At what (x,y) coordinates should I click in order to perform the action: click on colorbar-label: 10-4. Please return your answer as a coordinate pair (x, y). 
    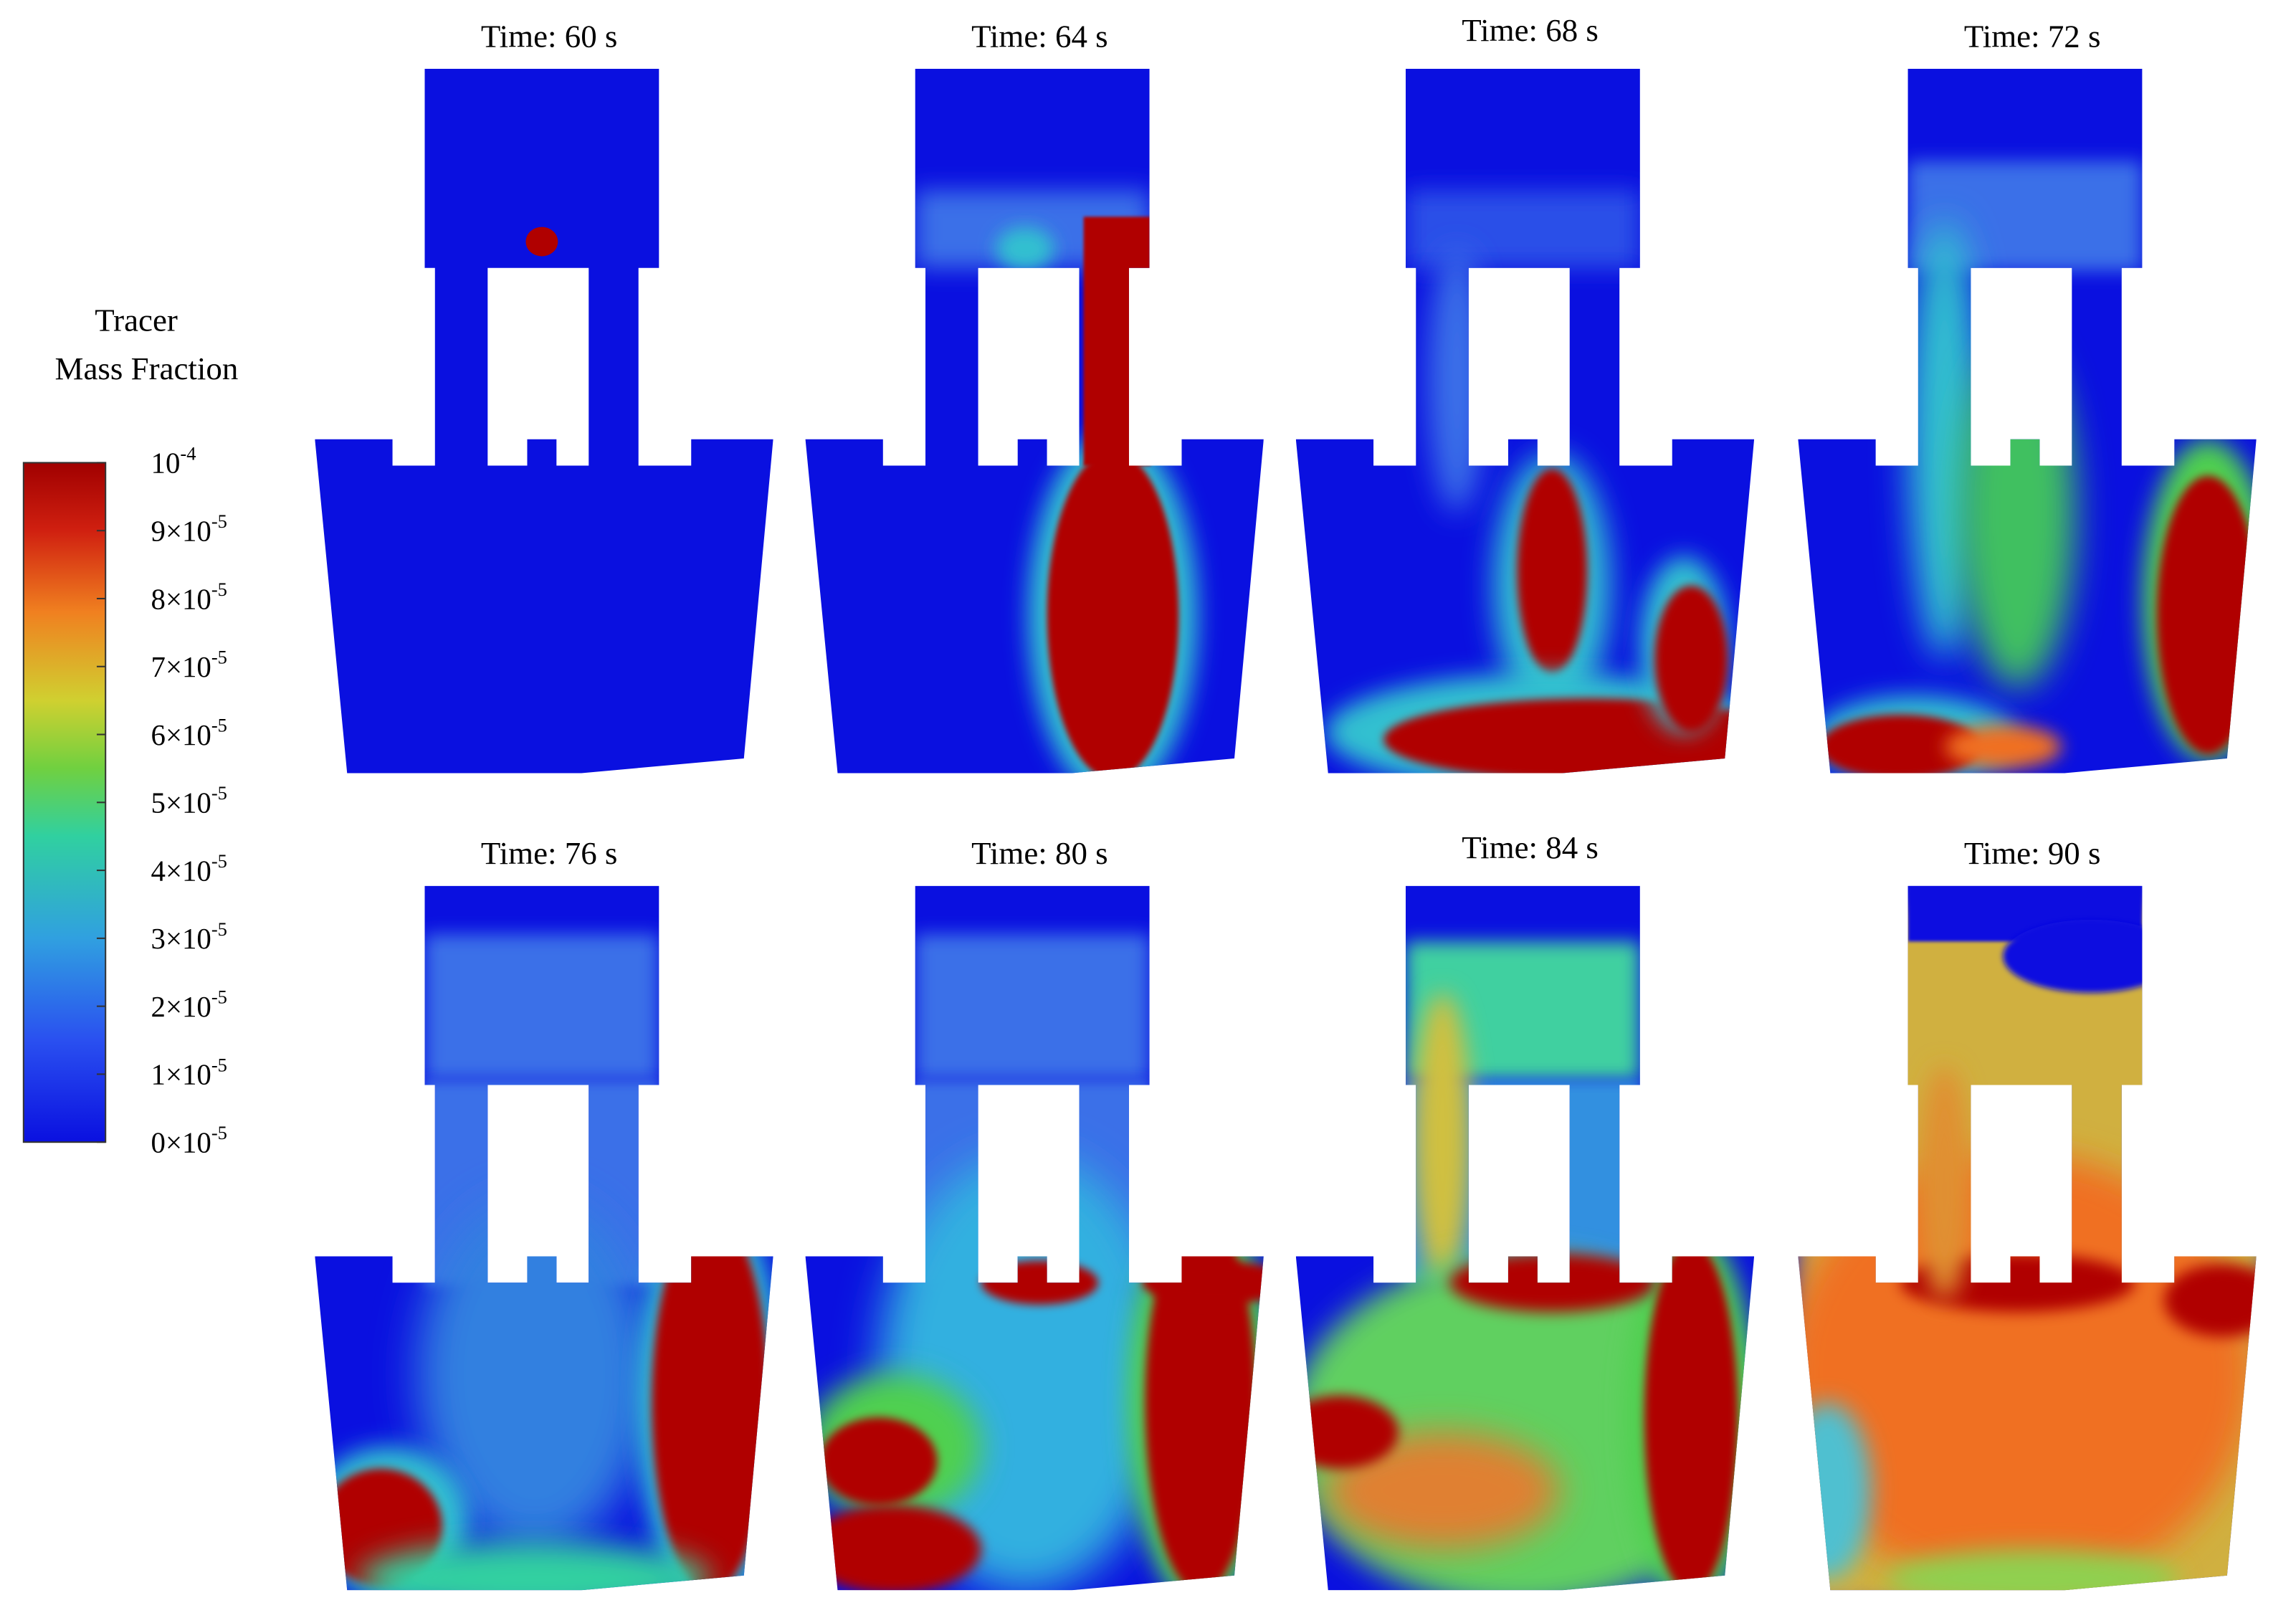
    Looking at the image, I should click on (173, 460).